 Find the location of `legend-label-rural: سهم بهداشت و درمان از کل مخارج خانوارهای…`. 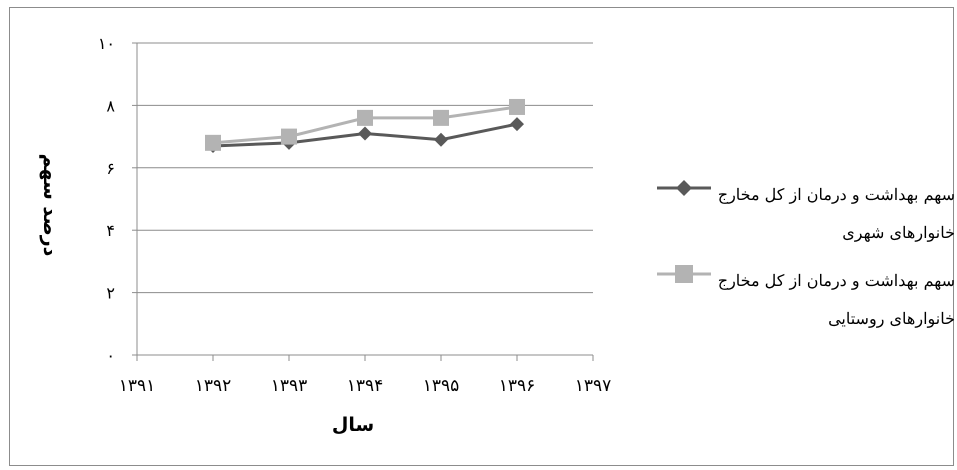

legend-label-rural: سهم بهداشت و درمان از کل مخارج خانوارهای… is located at coordinates (836, 299).